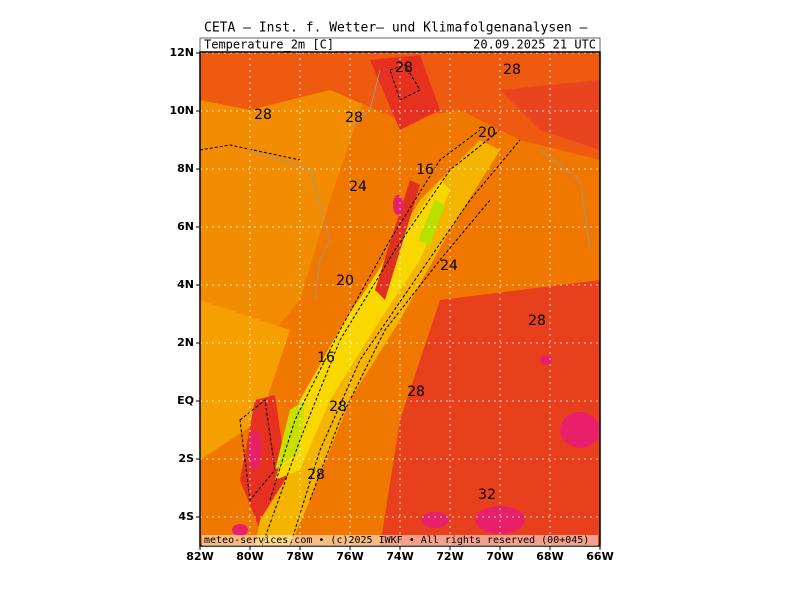  Describe the element at coordinates (185, 226) in the screenshot. I see `lat-label: 6N` at that location.